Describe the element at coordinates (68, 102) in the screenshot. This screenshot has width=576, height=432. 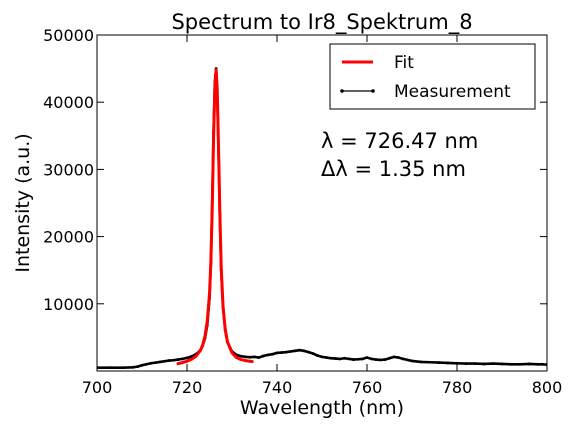
I see `y-tick-label: 40000` at that location.